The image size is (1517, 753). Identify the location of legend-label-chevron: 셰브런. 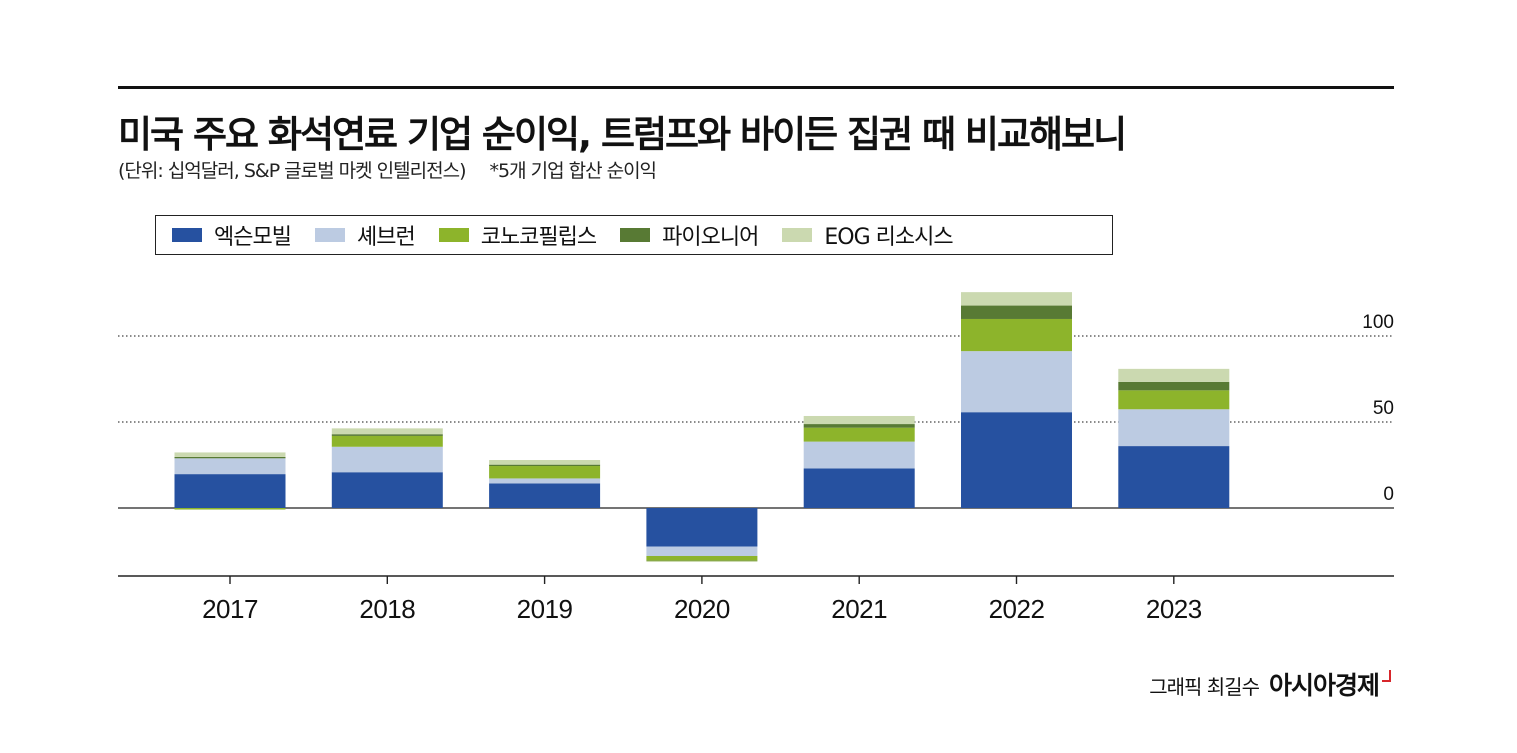
(386, 237).